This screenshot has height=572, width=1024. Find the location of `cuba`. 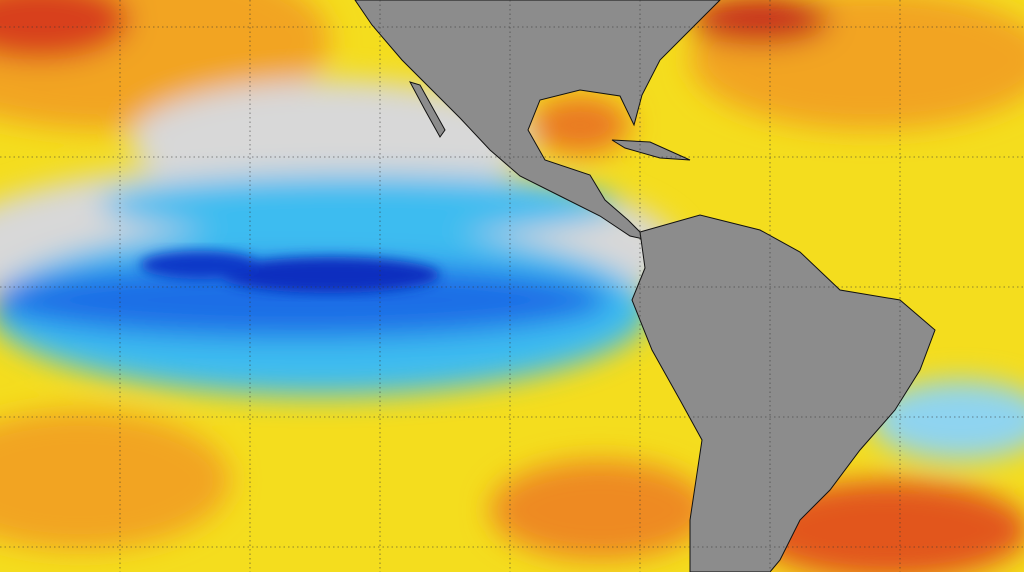

cuba is located at coordinates (651, 150).